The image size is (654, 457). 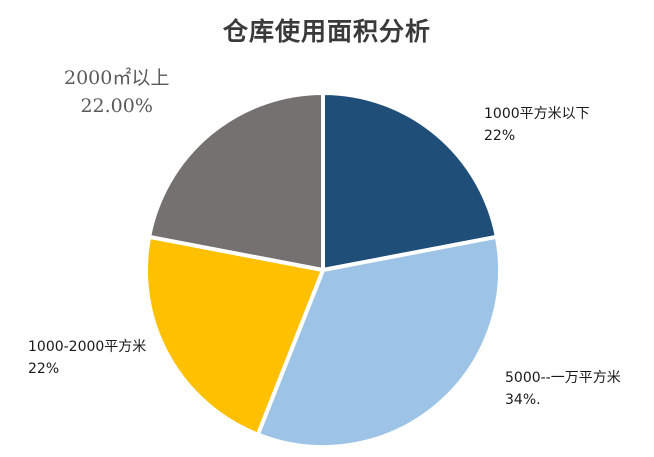 I want to click on slice-name: 1000-2000平方米, so click(x=87, y=347).